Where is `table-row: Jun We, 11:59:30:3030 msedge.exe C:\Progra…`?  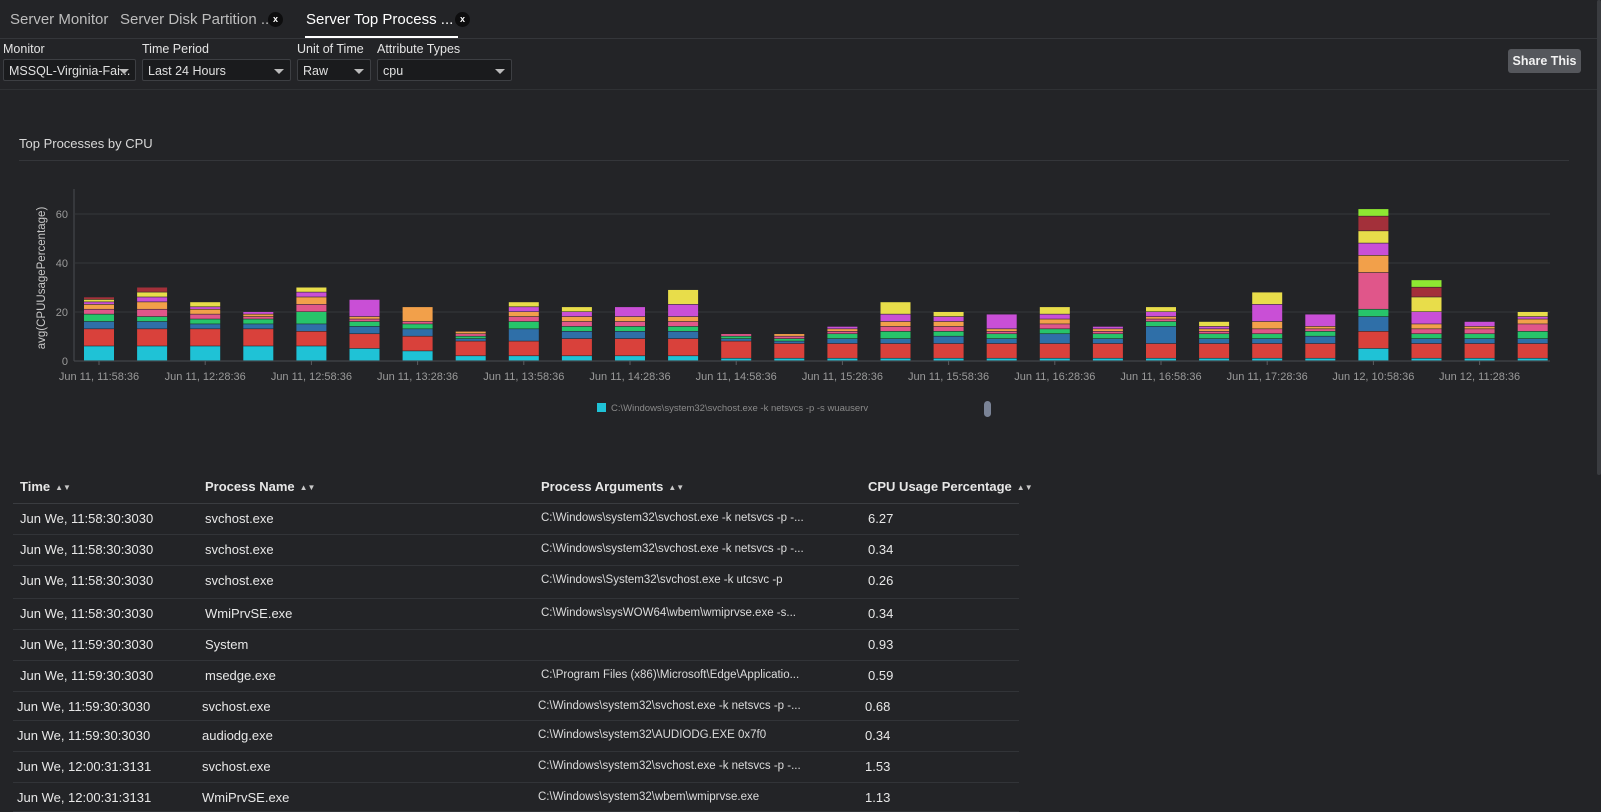 table-row: Jun We, 11:59:30:3030 msedge.exe C:\Progra… is located at coordinates (516, 676).